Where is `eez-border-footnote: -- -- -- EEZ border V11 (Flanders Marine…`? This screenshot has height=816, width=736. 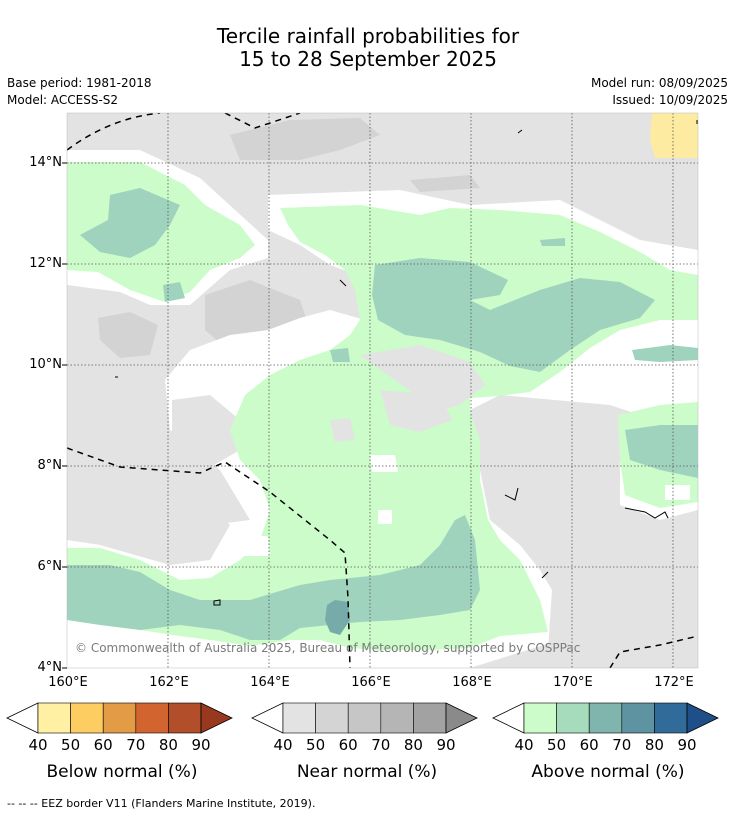
eez-border-footnote: -- -- -- EEZ border V11 (Flanders Marine… is located at coordinates (161, 803).